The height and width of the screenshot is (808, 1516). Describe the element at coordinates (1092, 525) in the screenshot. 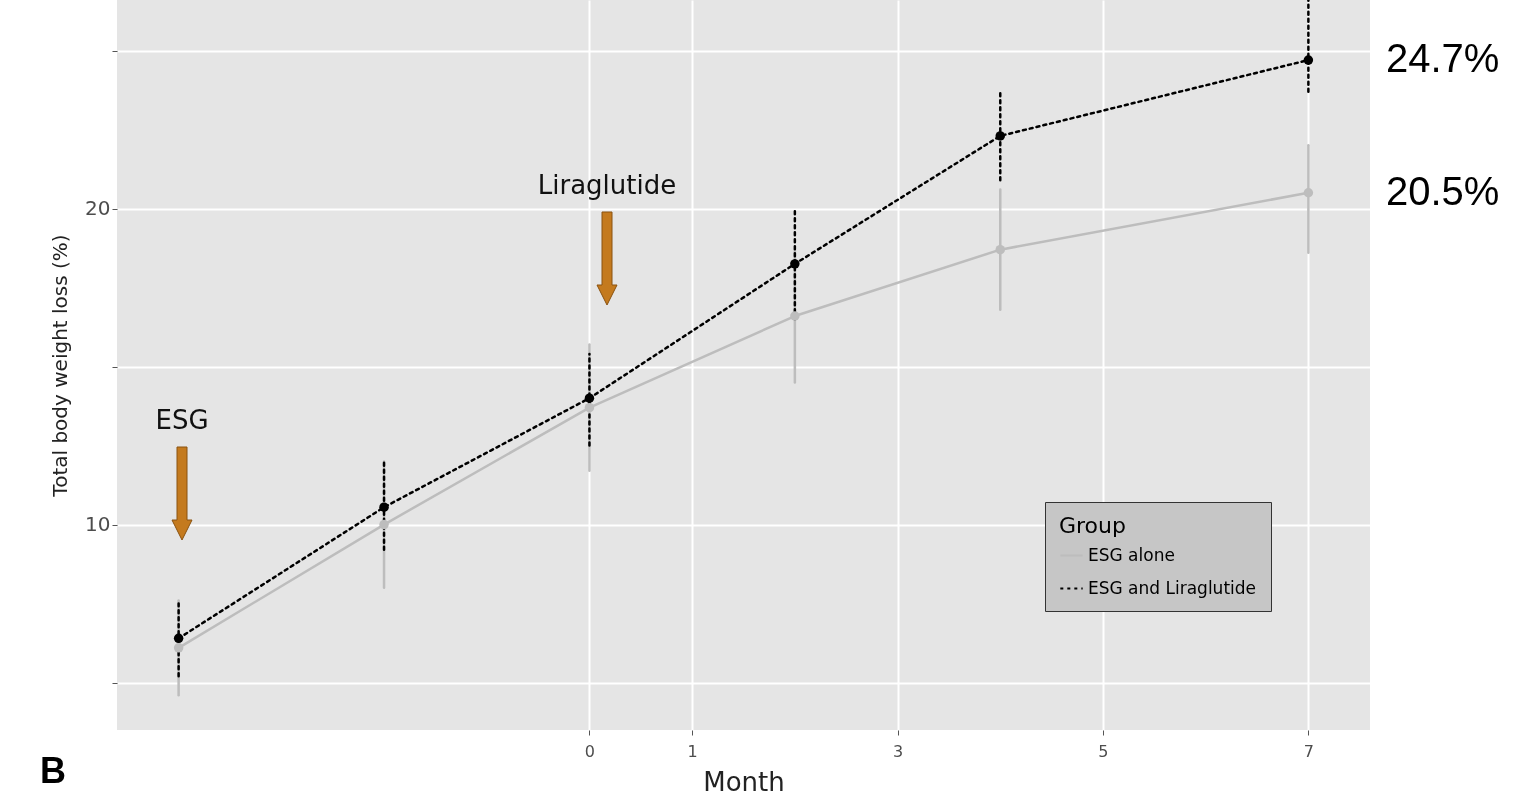

I see `legend-title: Group` at that location.